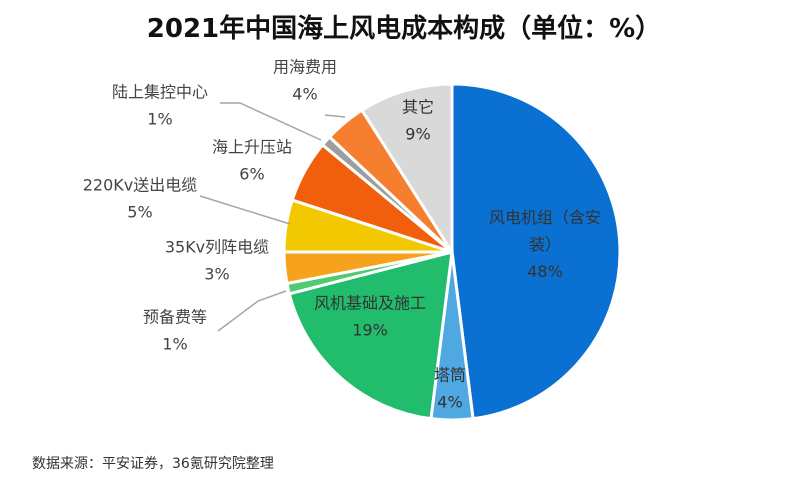  What do you see at coordinates (305, 81) in the screenshot?
I see `slice-label: 用海费用 4%` at bounding box center [305, 81].